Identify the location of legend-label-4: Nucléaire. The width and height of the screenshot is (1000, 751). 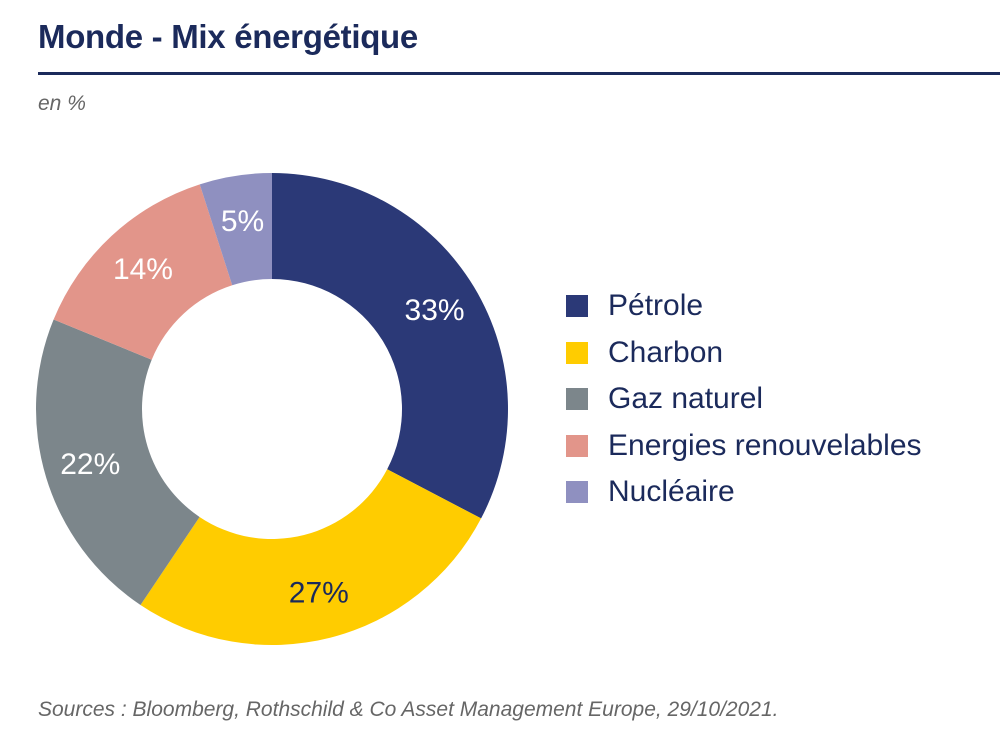
(671, 492).